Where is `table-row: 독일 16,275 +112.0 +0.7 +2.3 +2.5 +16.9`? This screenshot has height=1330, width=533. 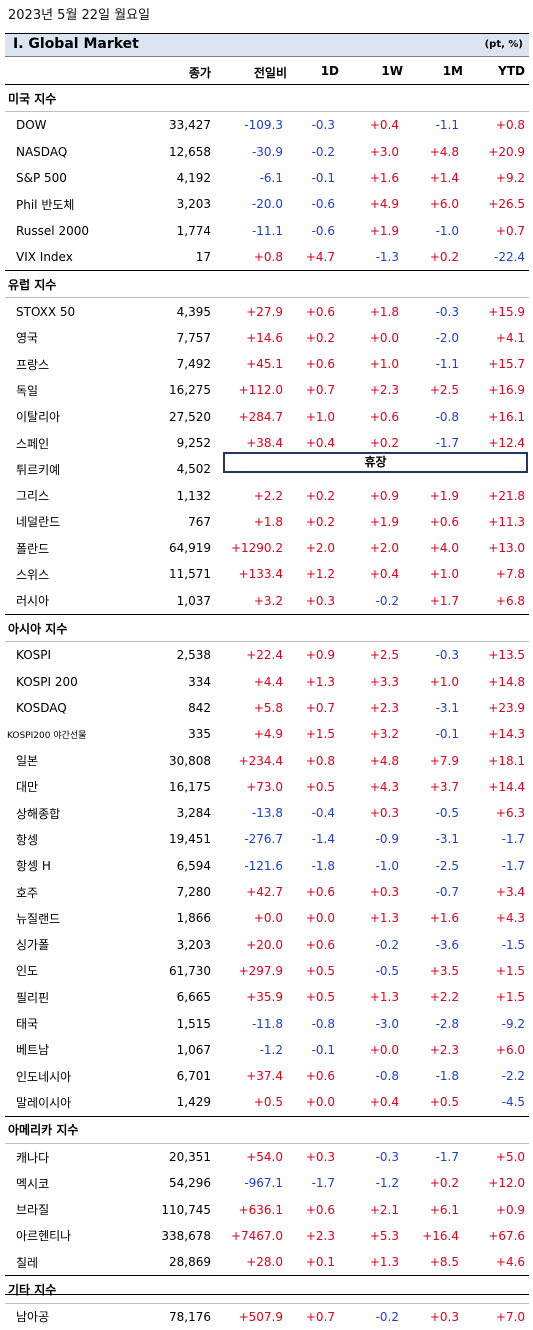
table-row: 독일 16,275 +112.0 +0.7 +2.3 +2.5 +16.9 is located at coordinates (267, 390).